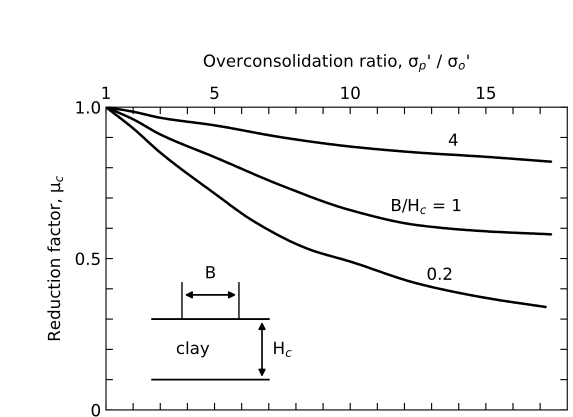 Image resolution: width=573 pixels, height=417 pixels. Describe the element at coordinates (440, 273) in the screenshot. I see `series-label: 0.2` at that location.